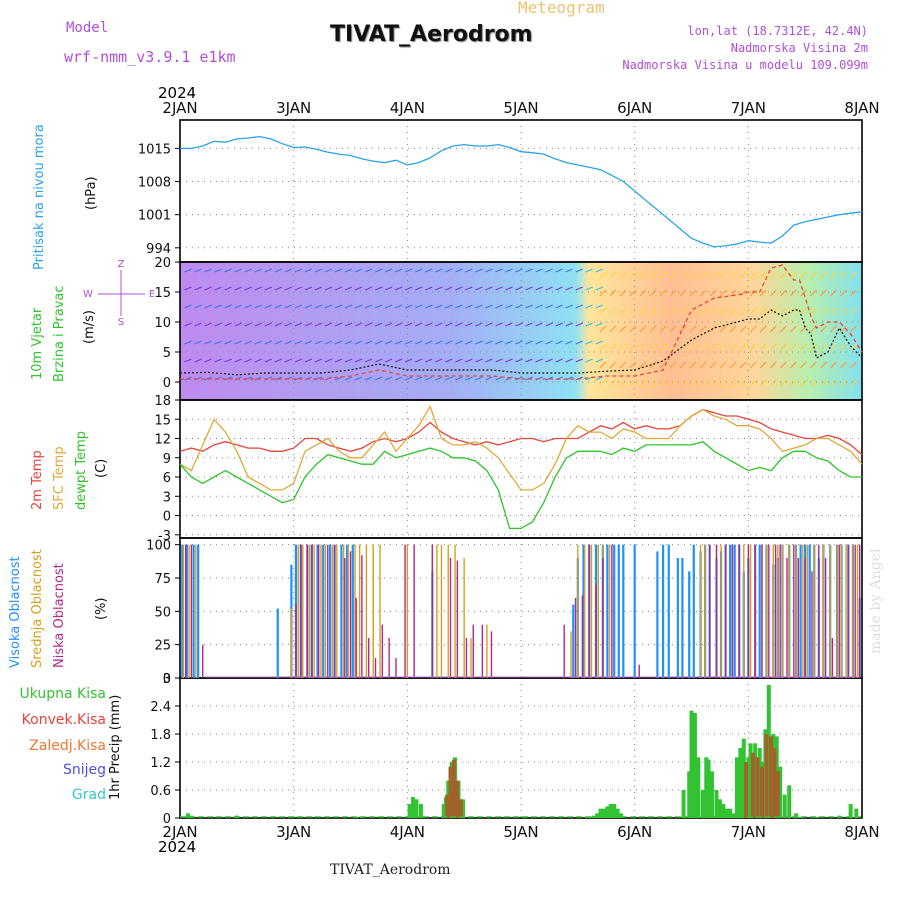 This screenshot has width=900, height=900. I want to click on model-label: Model, so click(87, 28).